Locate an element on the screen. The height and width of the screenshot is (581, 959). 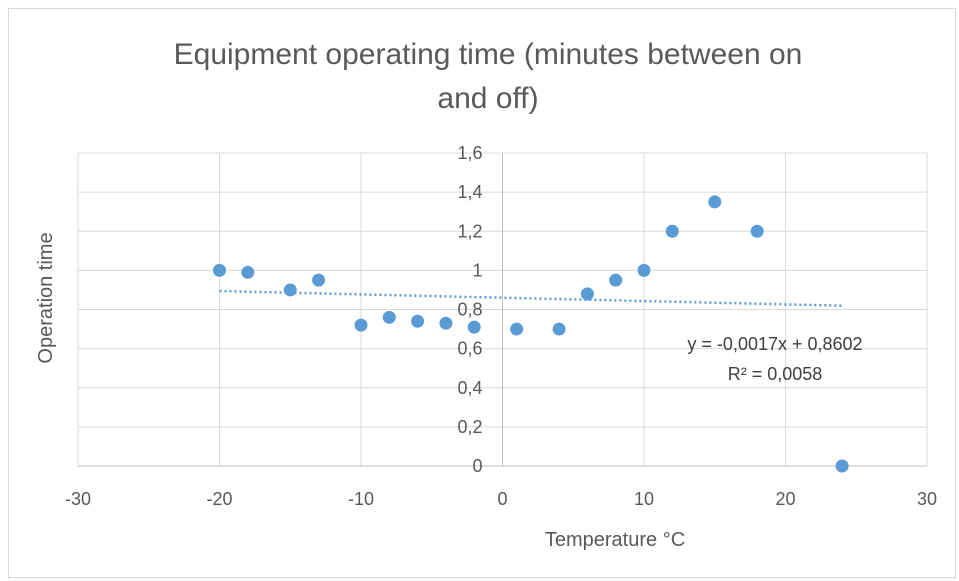
trendline-group is located at coordinates (531, 298).